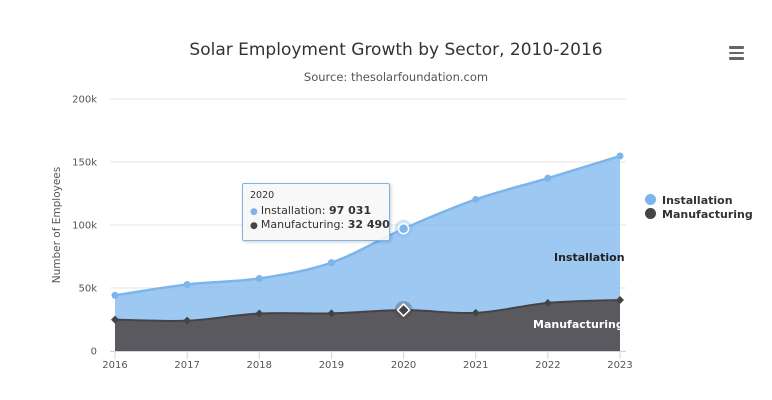 This screenshot has width=772, height=400. What do you see at coordinates (186, 365) in the screenshot?
I see `x-tick-label: 2017` at bounding box center [186, 365].